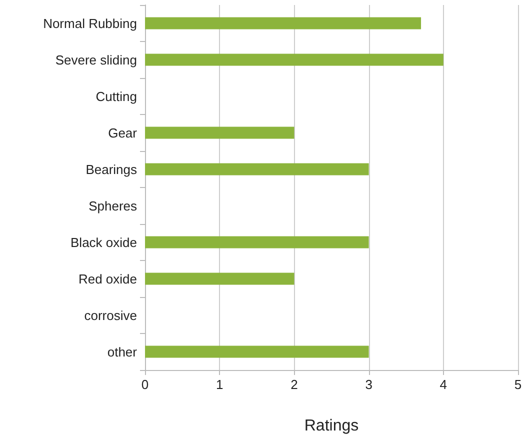 The height and width of the screenshot is (444, 530). I want to click on x-tick-label: 1, so click(220, 384).